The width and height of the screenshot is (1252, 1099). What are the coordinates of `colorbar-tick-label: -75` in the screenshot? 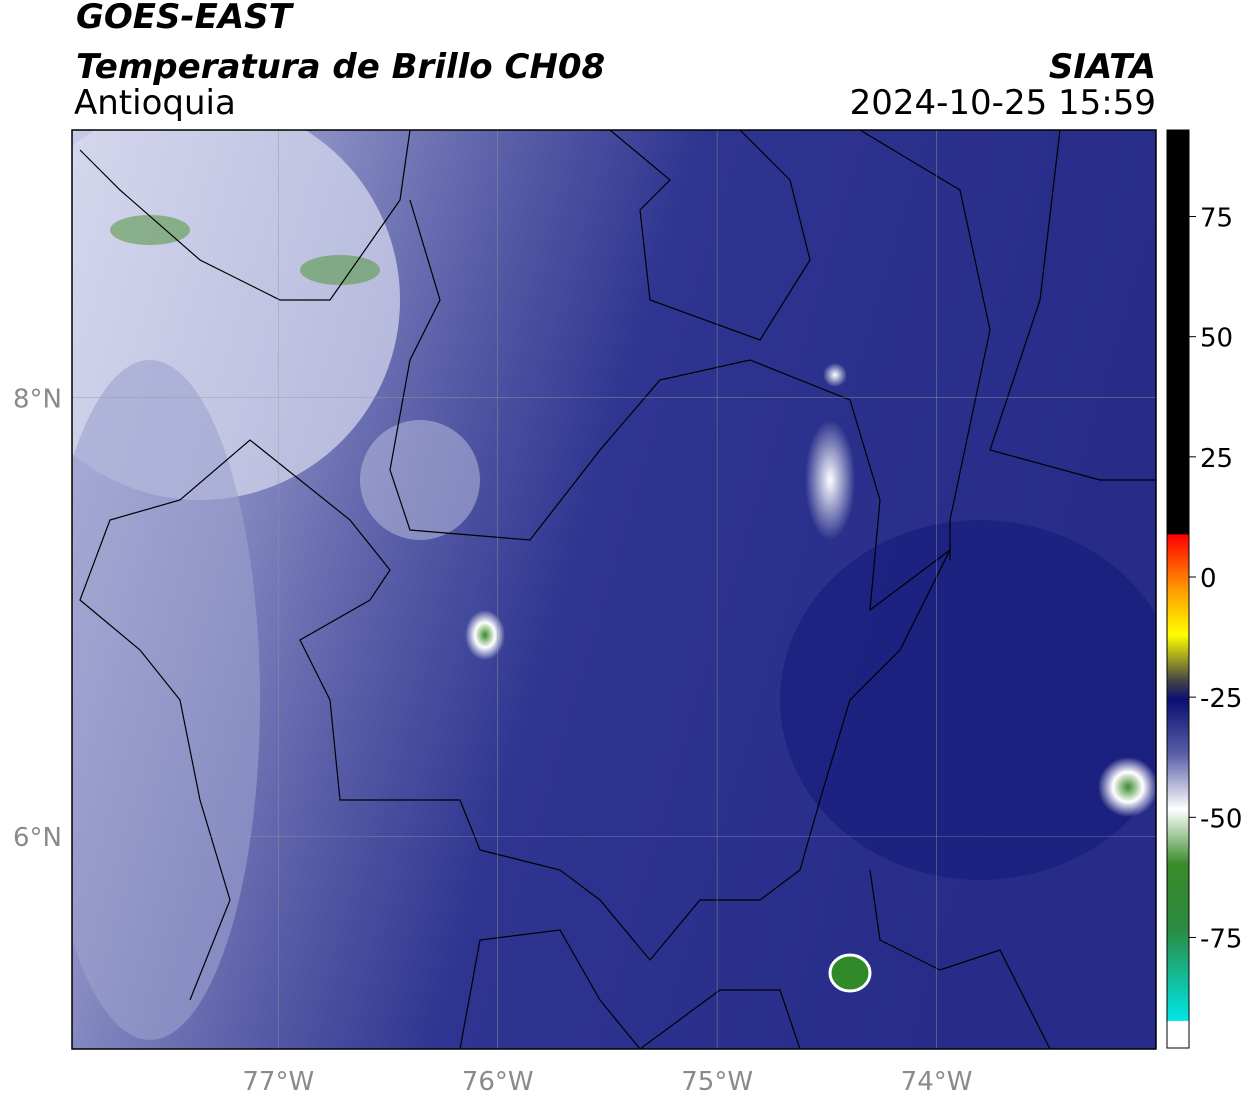 It's located at (1221, 939).